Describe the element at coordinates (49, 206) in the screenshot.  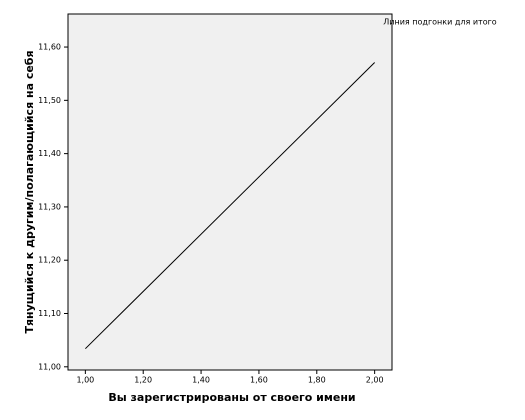
I see `y-tick-label: 11,30` at that location.